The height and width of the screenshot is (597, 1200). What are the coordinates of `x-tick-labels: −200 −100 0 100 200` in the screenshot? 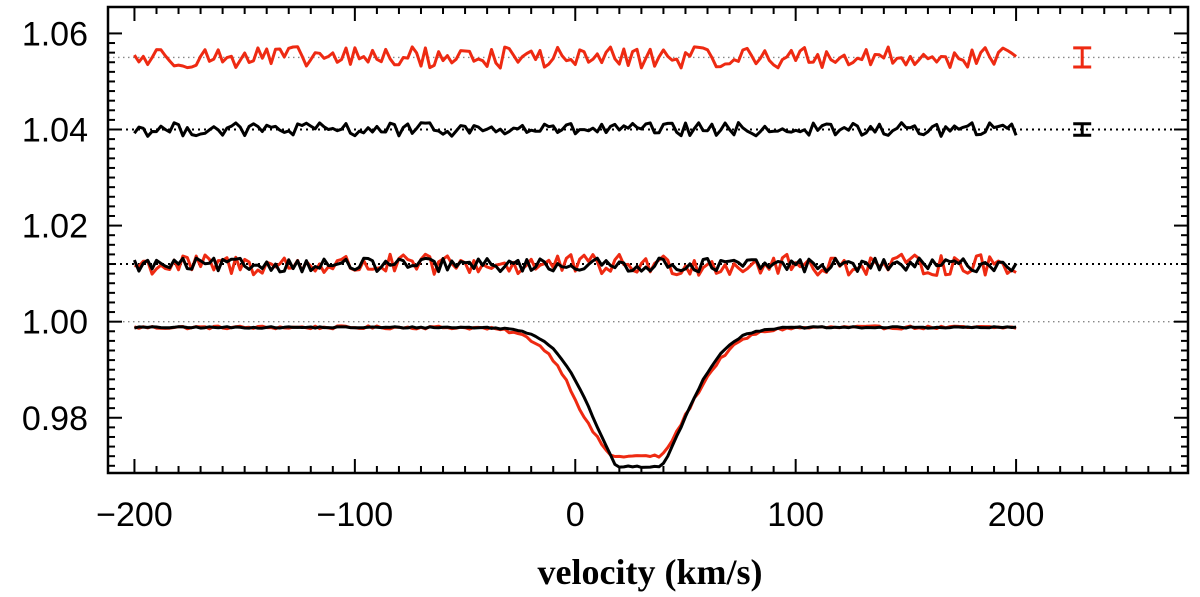 It's located at (570, 515).